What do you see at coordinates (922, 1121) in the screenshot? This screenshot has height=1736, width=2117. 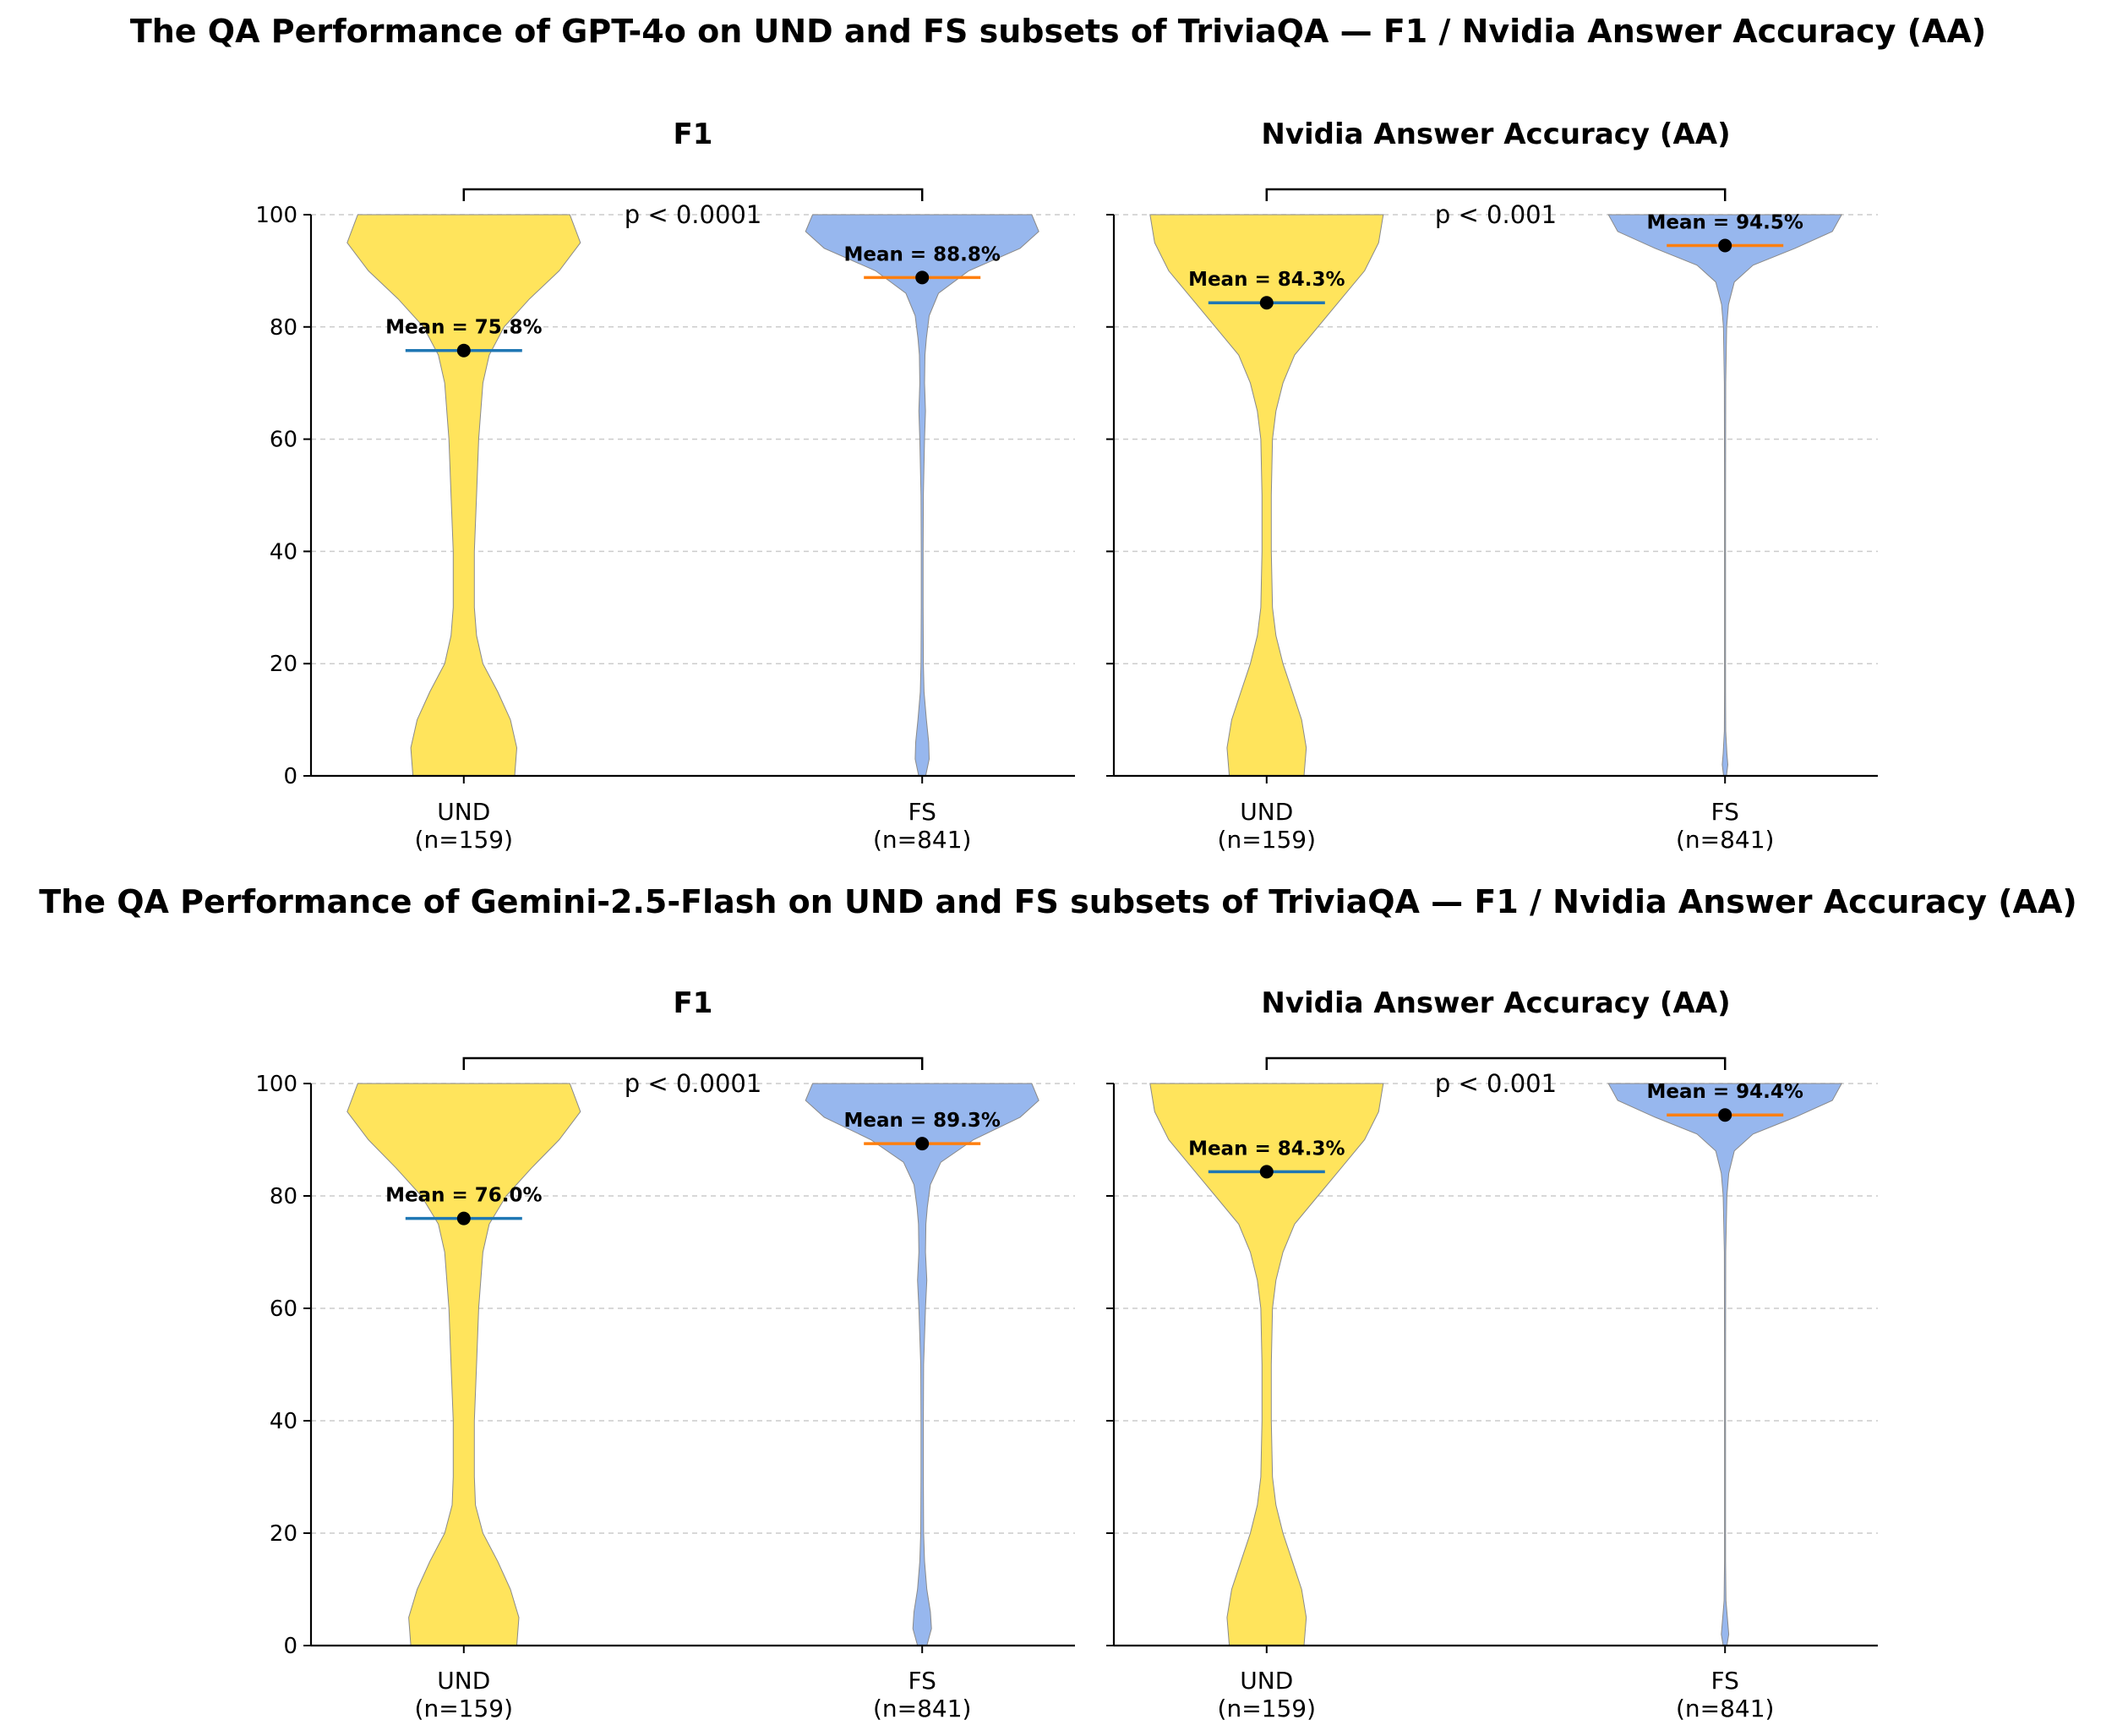 I see `mean-label-fs: Mean = 89.3%` at bounding box center [922, 1121].